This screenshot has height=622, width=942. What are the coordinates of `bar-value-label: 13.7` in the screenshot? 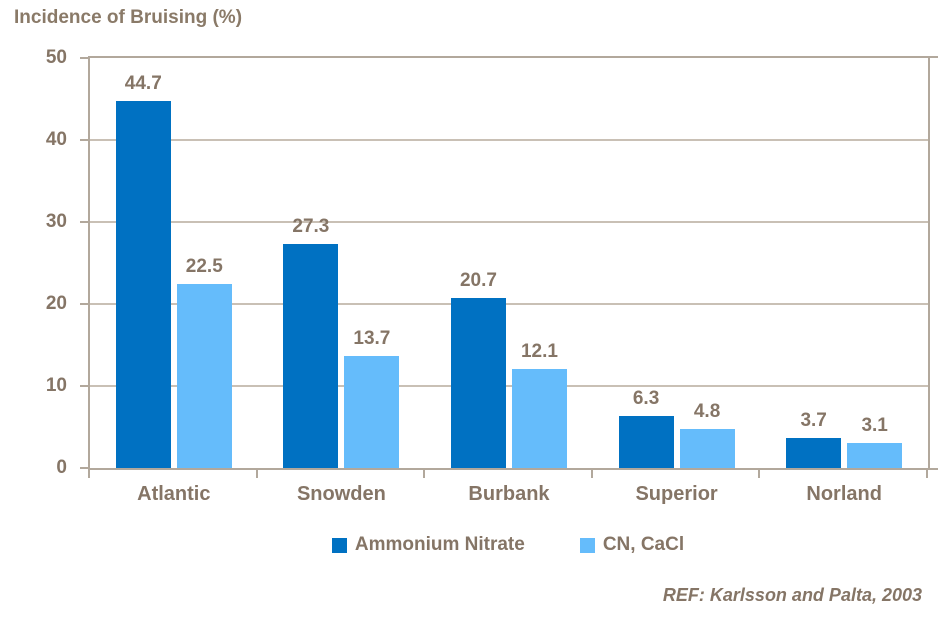 It's located at (372, 338).